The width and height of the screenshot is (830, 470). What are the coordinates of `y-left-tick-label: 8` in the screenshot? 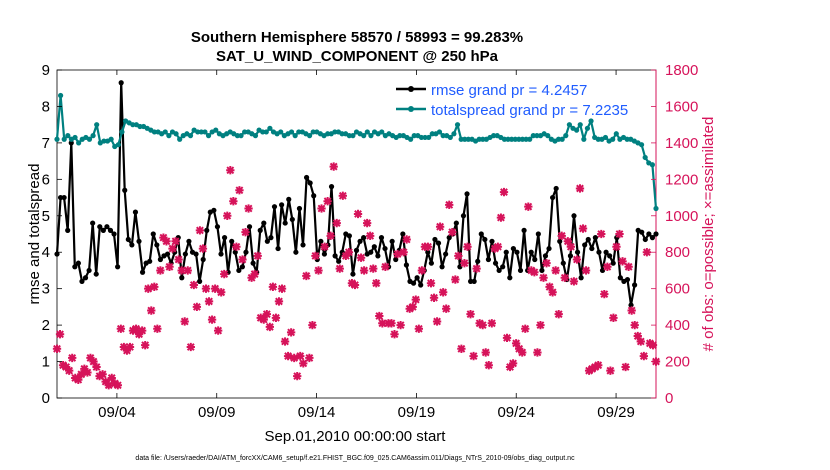 It's located at (46, 106).